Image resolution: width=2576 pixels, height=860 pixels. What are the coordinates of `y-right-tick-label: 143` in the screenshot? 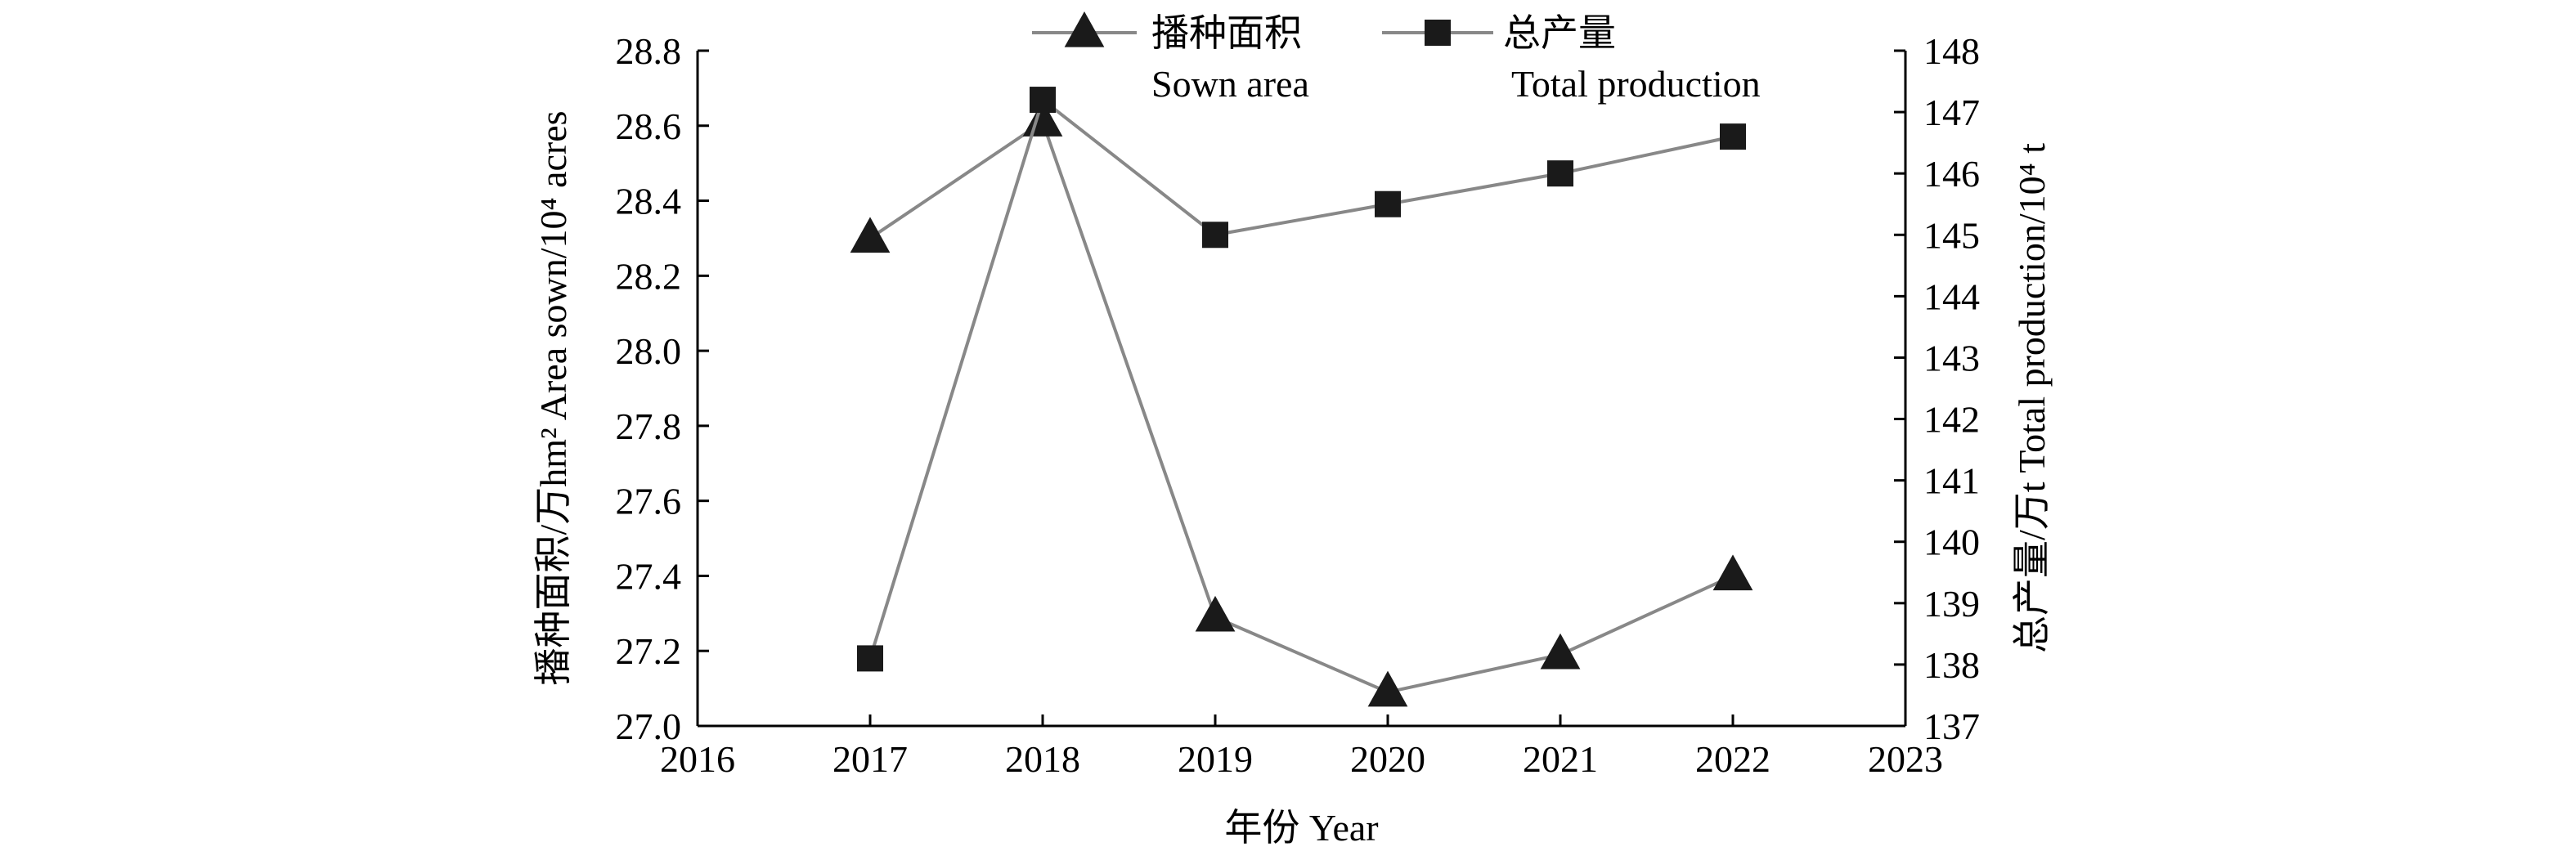 It's located at (1951, 357).